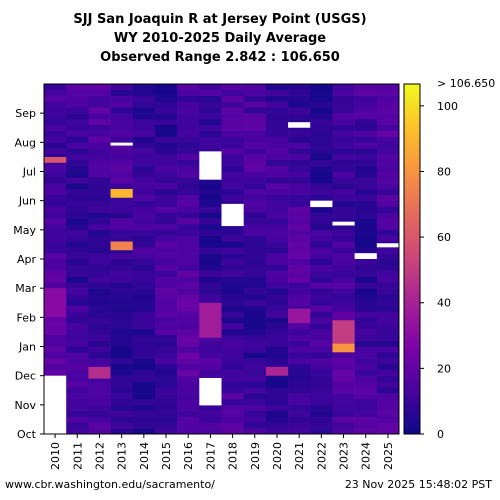 The image size is (500, 500). Describe the element at coordinates (387, 245) in the screenshot. I see `missing-data-gap` at that location.